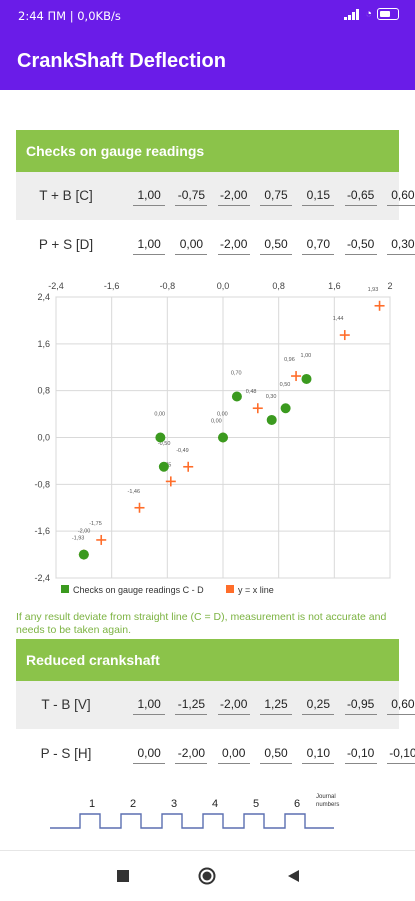 This screenshot has width=415, height=901. I want to click on tb2-value-2: -1,25, so click(191, 706).